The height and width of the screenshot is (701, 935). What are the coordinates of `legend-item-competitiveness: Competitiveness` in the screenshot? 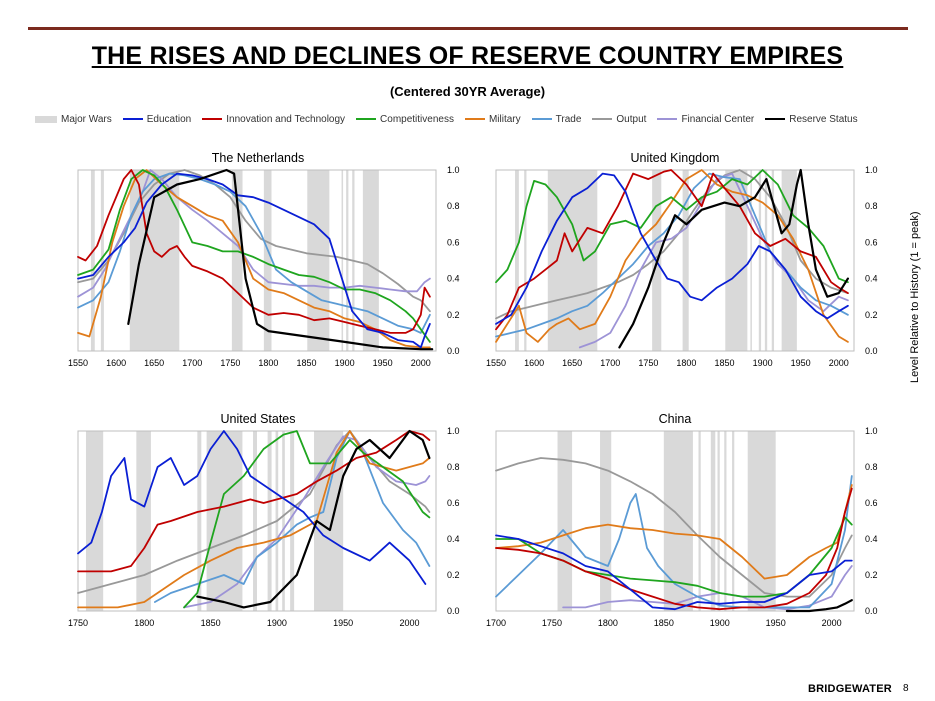 It's located at (405, 119).